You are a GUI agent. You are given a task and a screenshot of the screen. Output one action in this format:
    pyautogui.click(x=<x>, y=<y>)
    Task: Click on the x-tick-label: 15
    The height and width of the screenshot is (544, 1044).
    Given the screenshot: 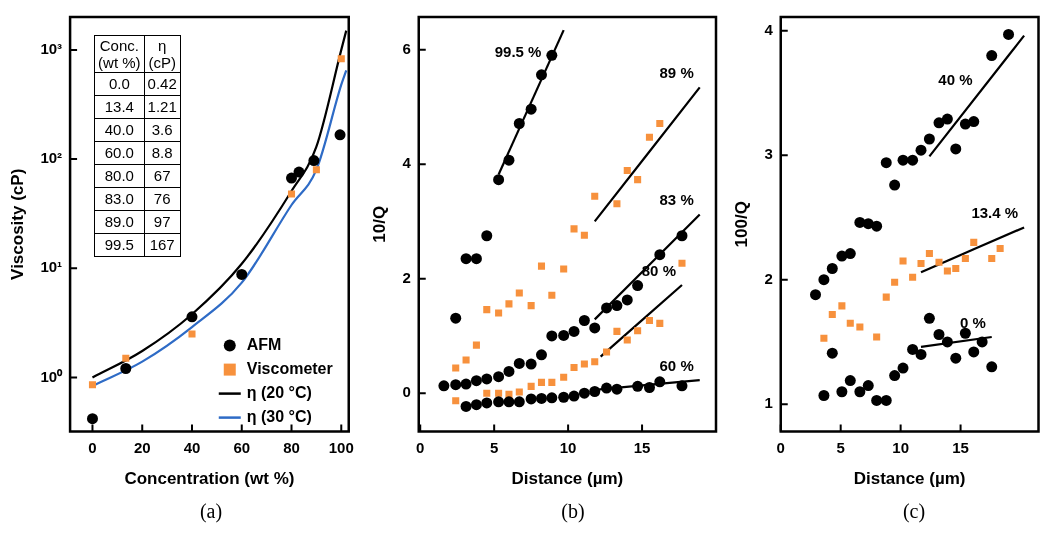 What is the action you would take?
    pyautogui.click(x=960, y=447)
    